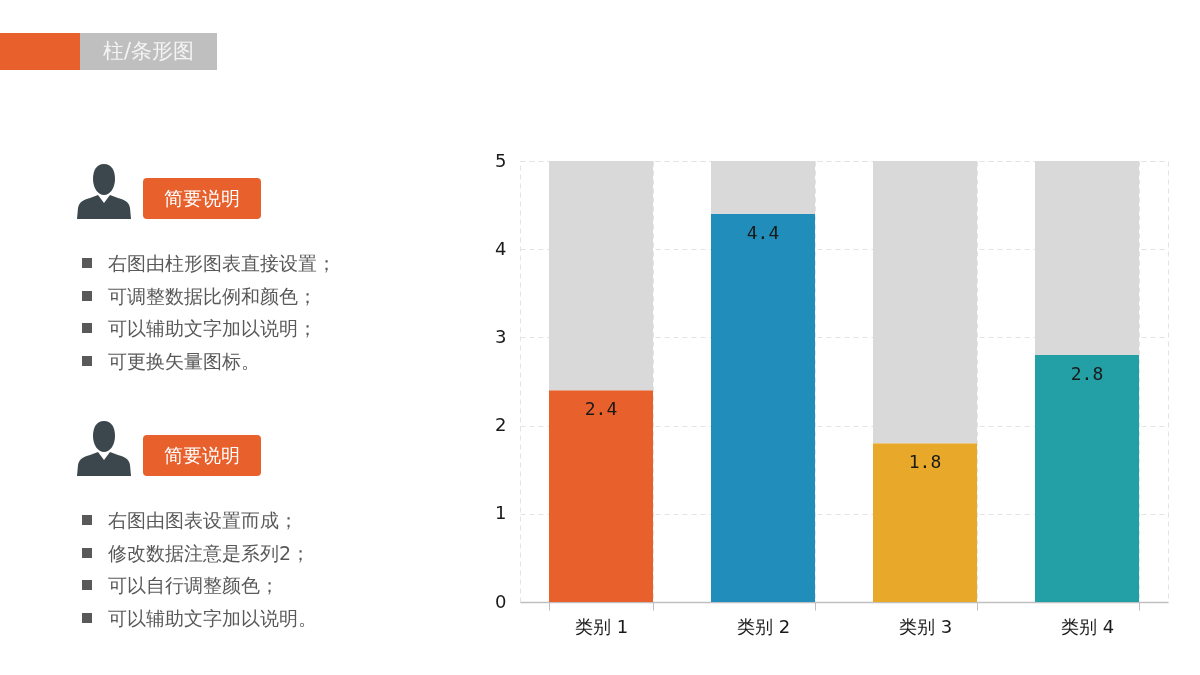 This screenshot has width=1200, height=675. What do you see at coordinates (222, 263) in the screenshot?
I see `text: 右图由柱形图表直接设置；` at bounding box center [222, 263].